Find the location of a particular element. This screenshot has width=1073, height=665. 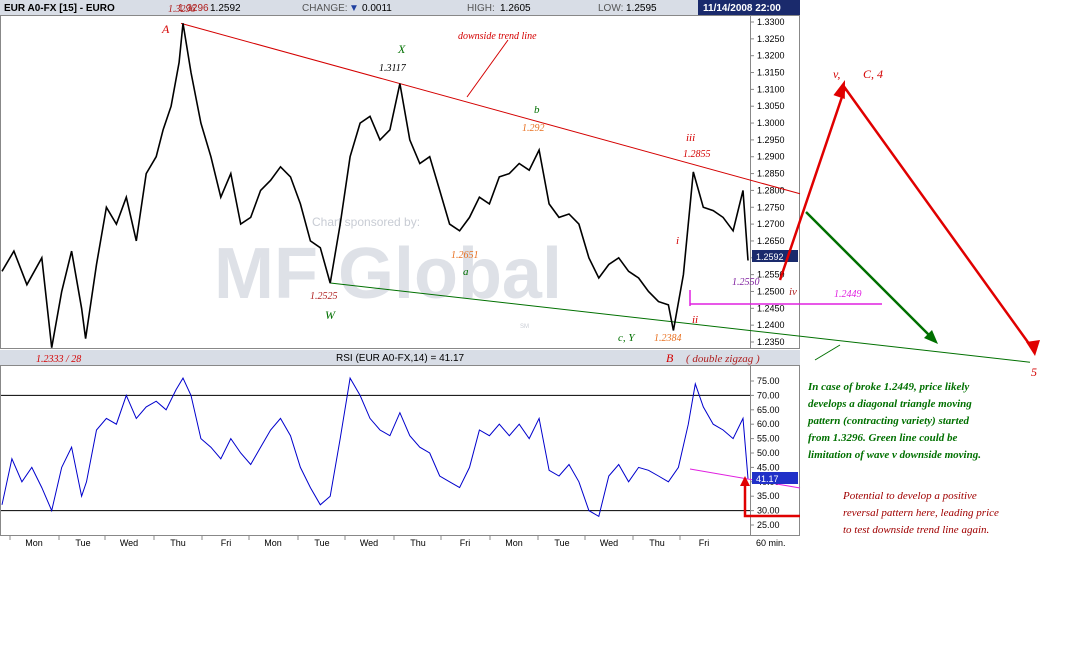

last-price: 1.2592 is located at coordinates (225, 8).